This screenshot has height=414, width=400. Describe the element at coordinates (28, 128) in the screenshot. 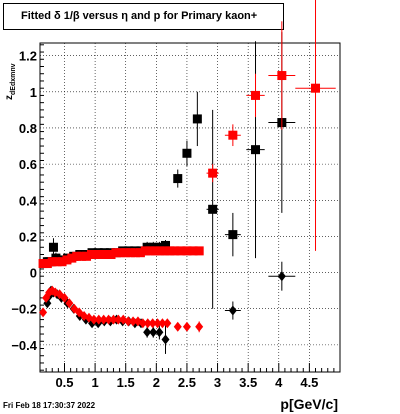

I see `y-tick-label: 0.8` at that location.